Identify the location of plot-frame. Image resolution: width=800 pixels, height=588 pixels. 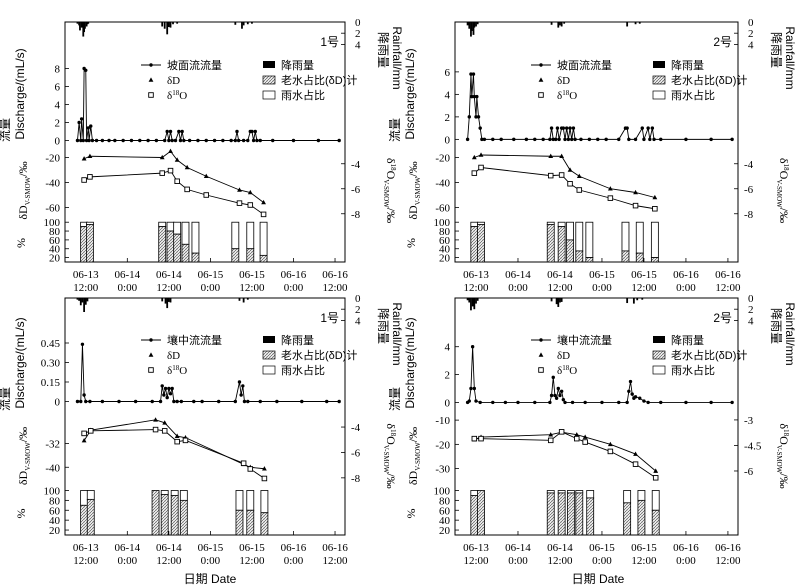
(596, 416).